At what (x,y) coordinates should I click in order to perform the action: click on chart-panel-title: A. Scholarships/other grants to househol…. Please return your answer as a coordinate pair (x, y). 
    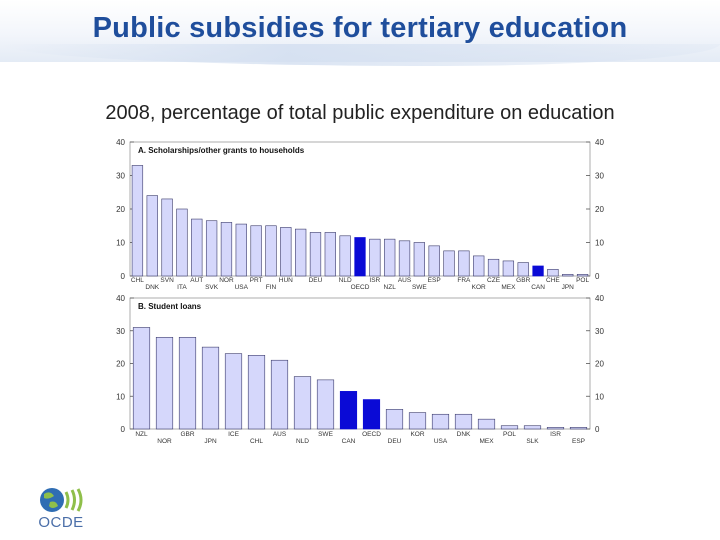
    Looking at the image, I should click on (221, 150).